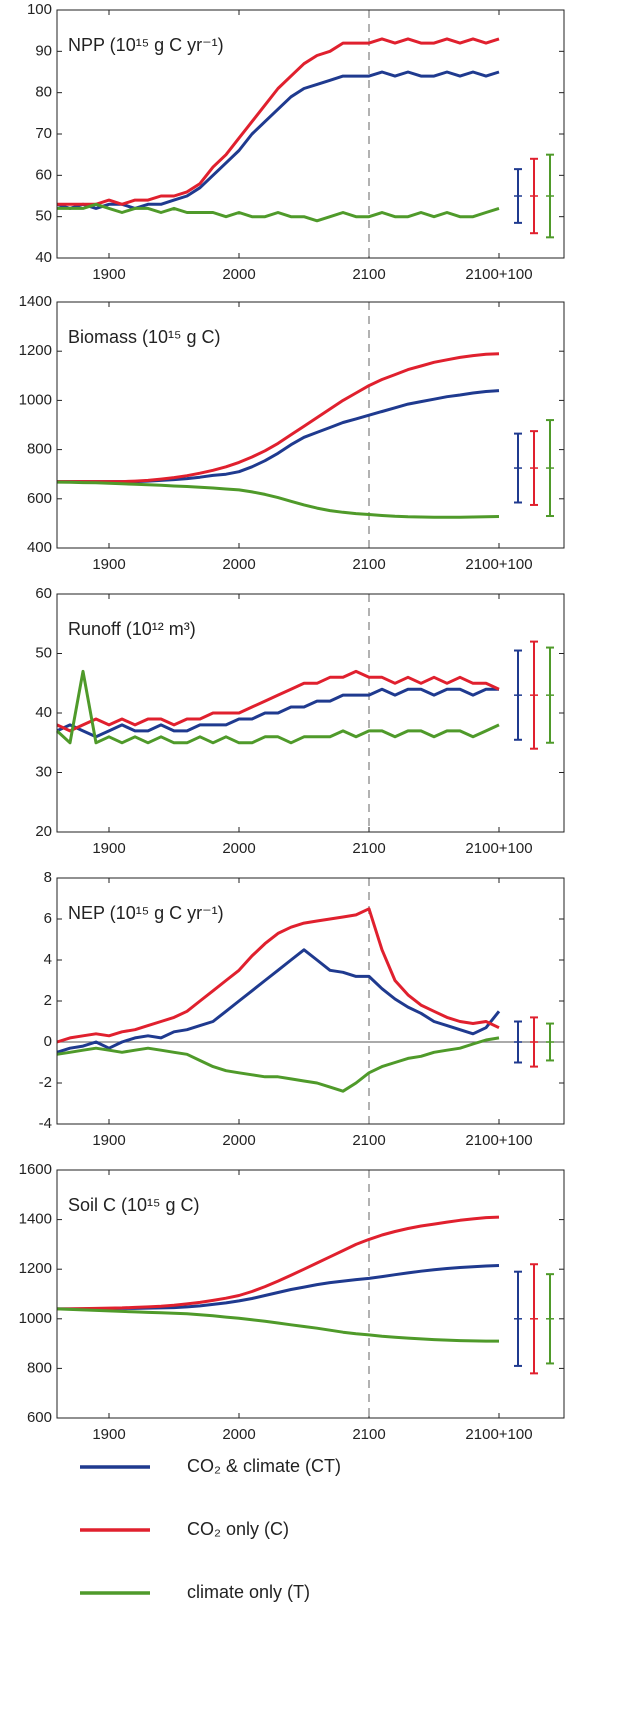 Image resolution: width=624 pixels, height=1734 pixels. Describe the element at coordinates (35, 1169) in the screenshot. I see `y-tick-label: 1600` at that location.